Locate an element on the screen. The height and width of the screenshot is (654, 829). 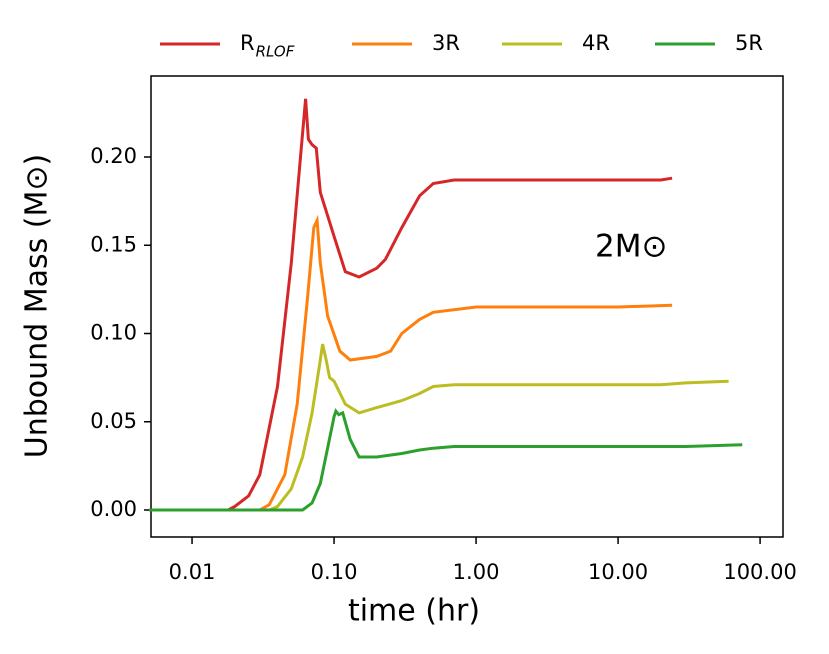
y-tick-label: 0.20 is located at coordinates (113, 156).